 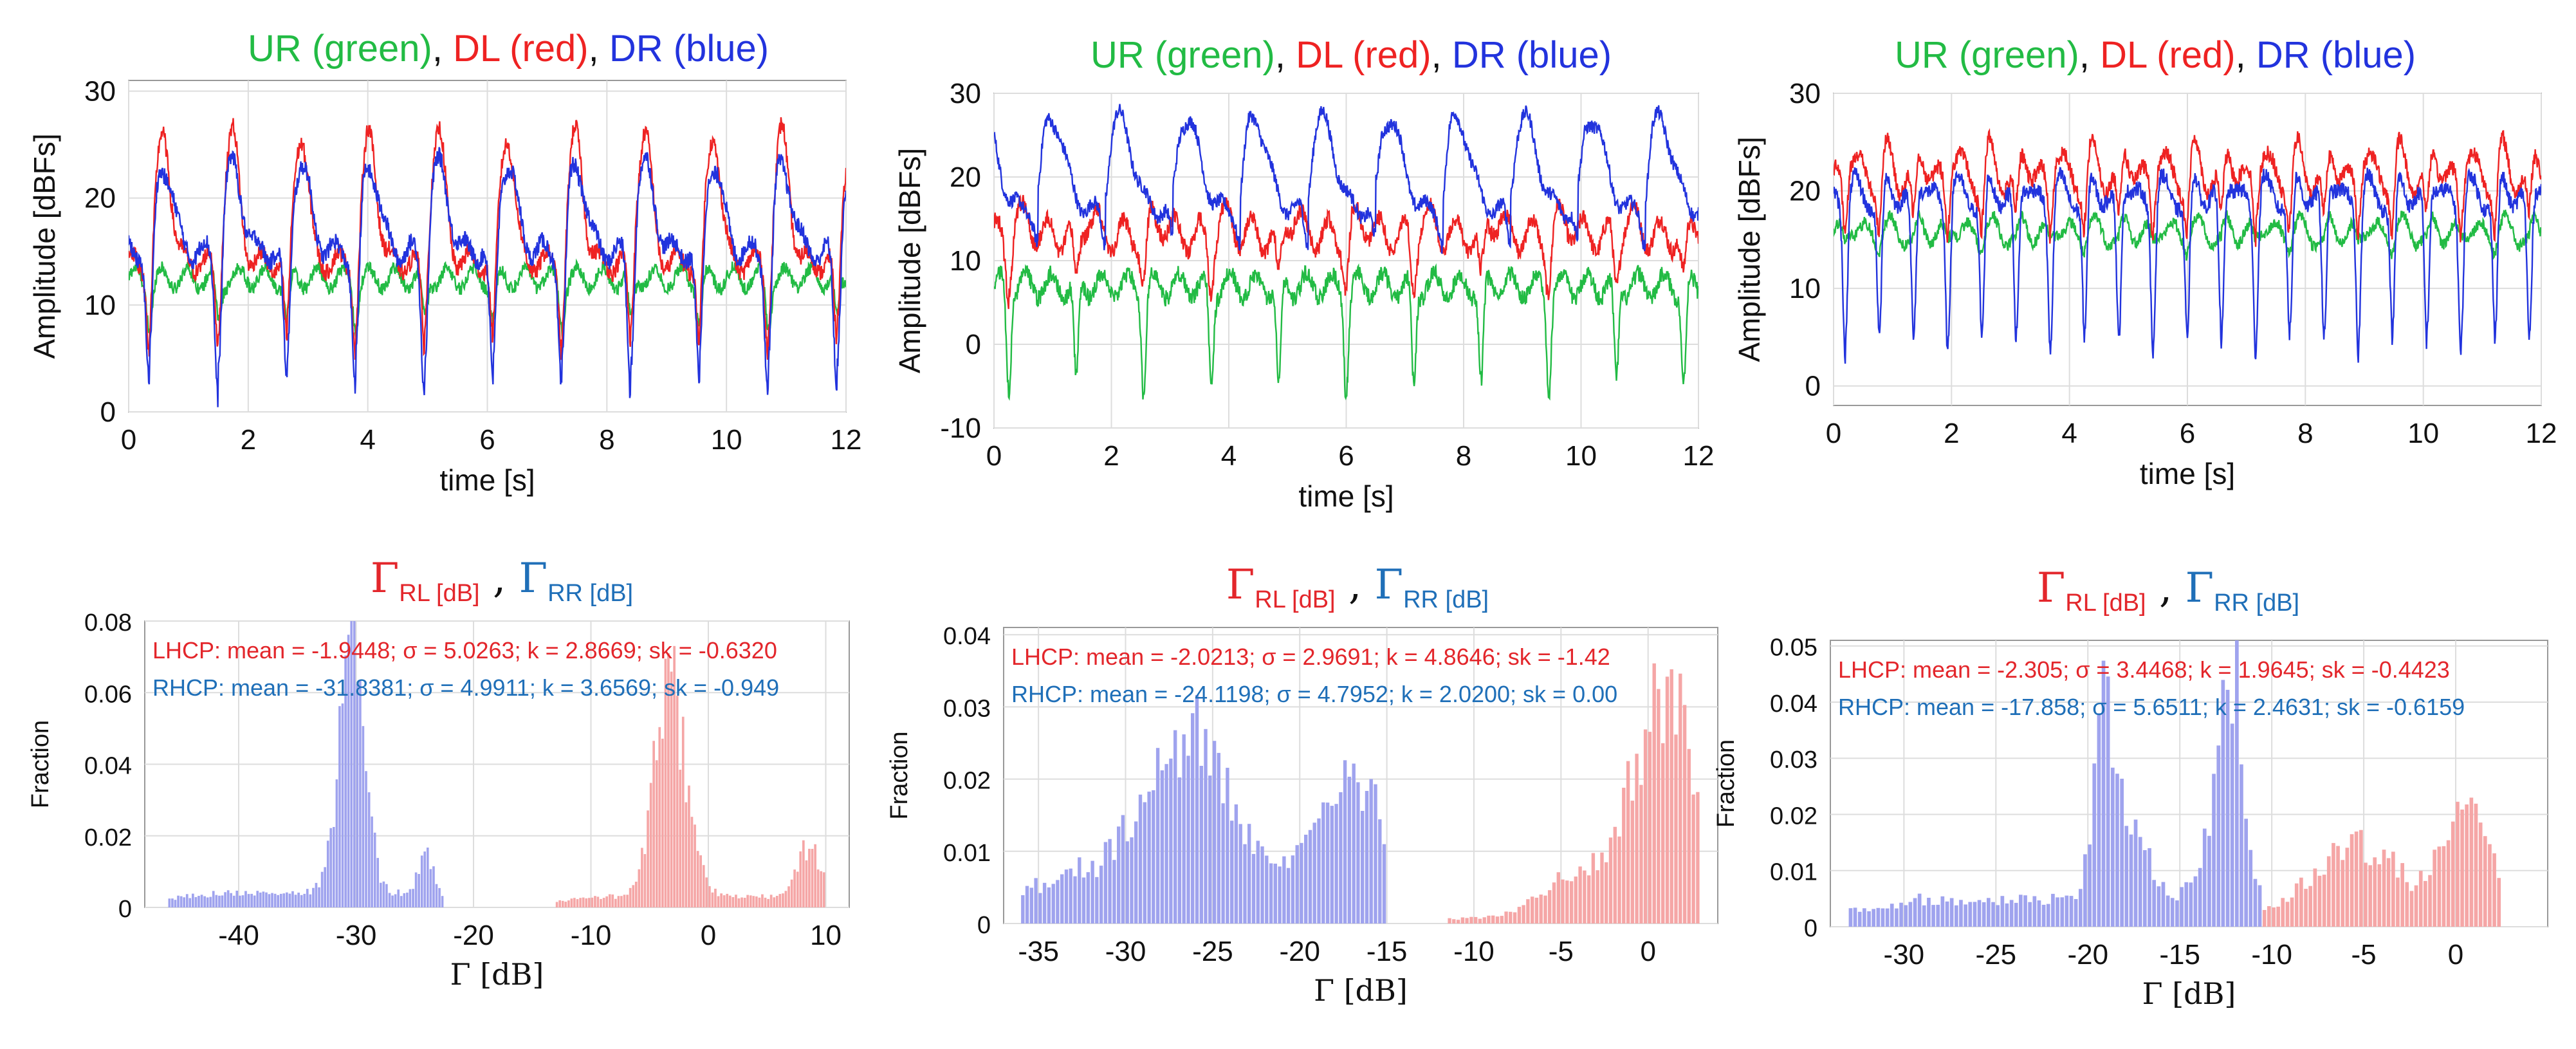 I want to click on title-part-2: ,, so click(x=1285, y=55).